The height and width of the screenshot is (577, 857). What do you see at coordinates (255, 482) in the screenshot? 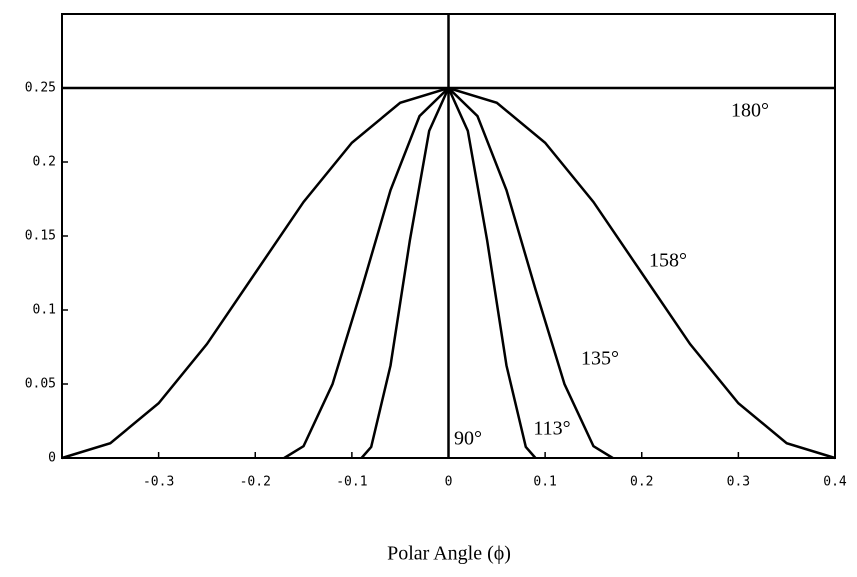
I see `x-tick-label: -0.2` at bounding box center [255, 482].